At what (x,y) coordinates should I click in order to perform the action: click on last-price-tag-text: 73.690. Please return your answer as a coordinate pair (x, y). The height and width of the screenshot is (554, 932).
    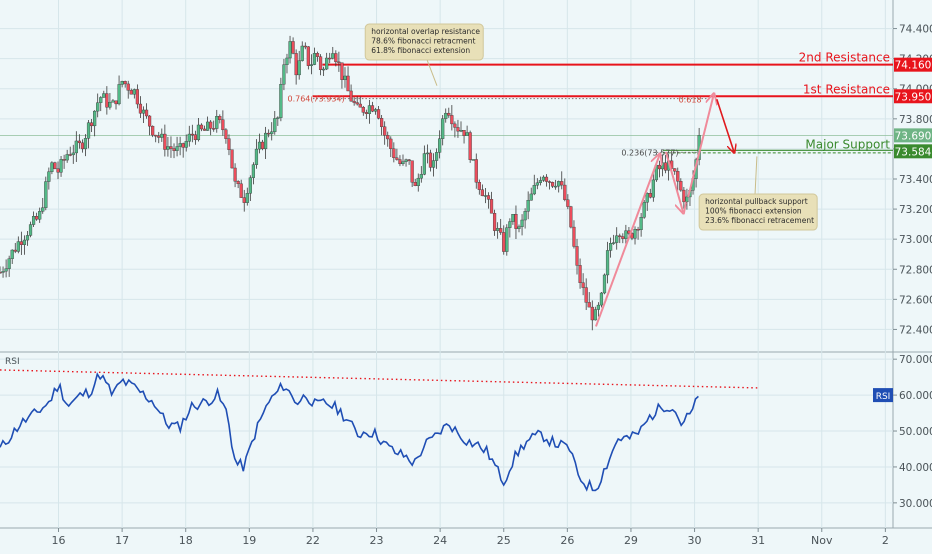
    Looking at the image, I should click on (913, 136).